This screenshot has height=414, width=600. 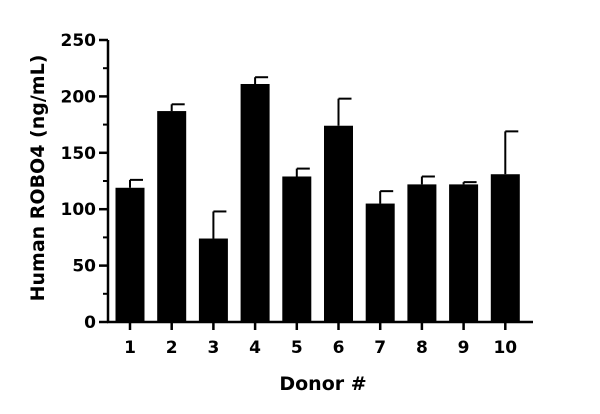 I want to click on y-tick-label: 0, so click(x=90, y=323).